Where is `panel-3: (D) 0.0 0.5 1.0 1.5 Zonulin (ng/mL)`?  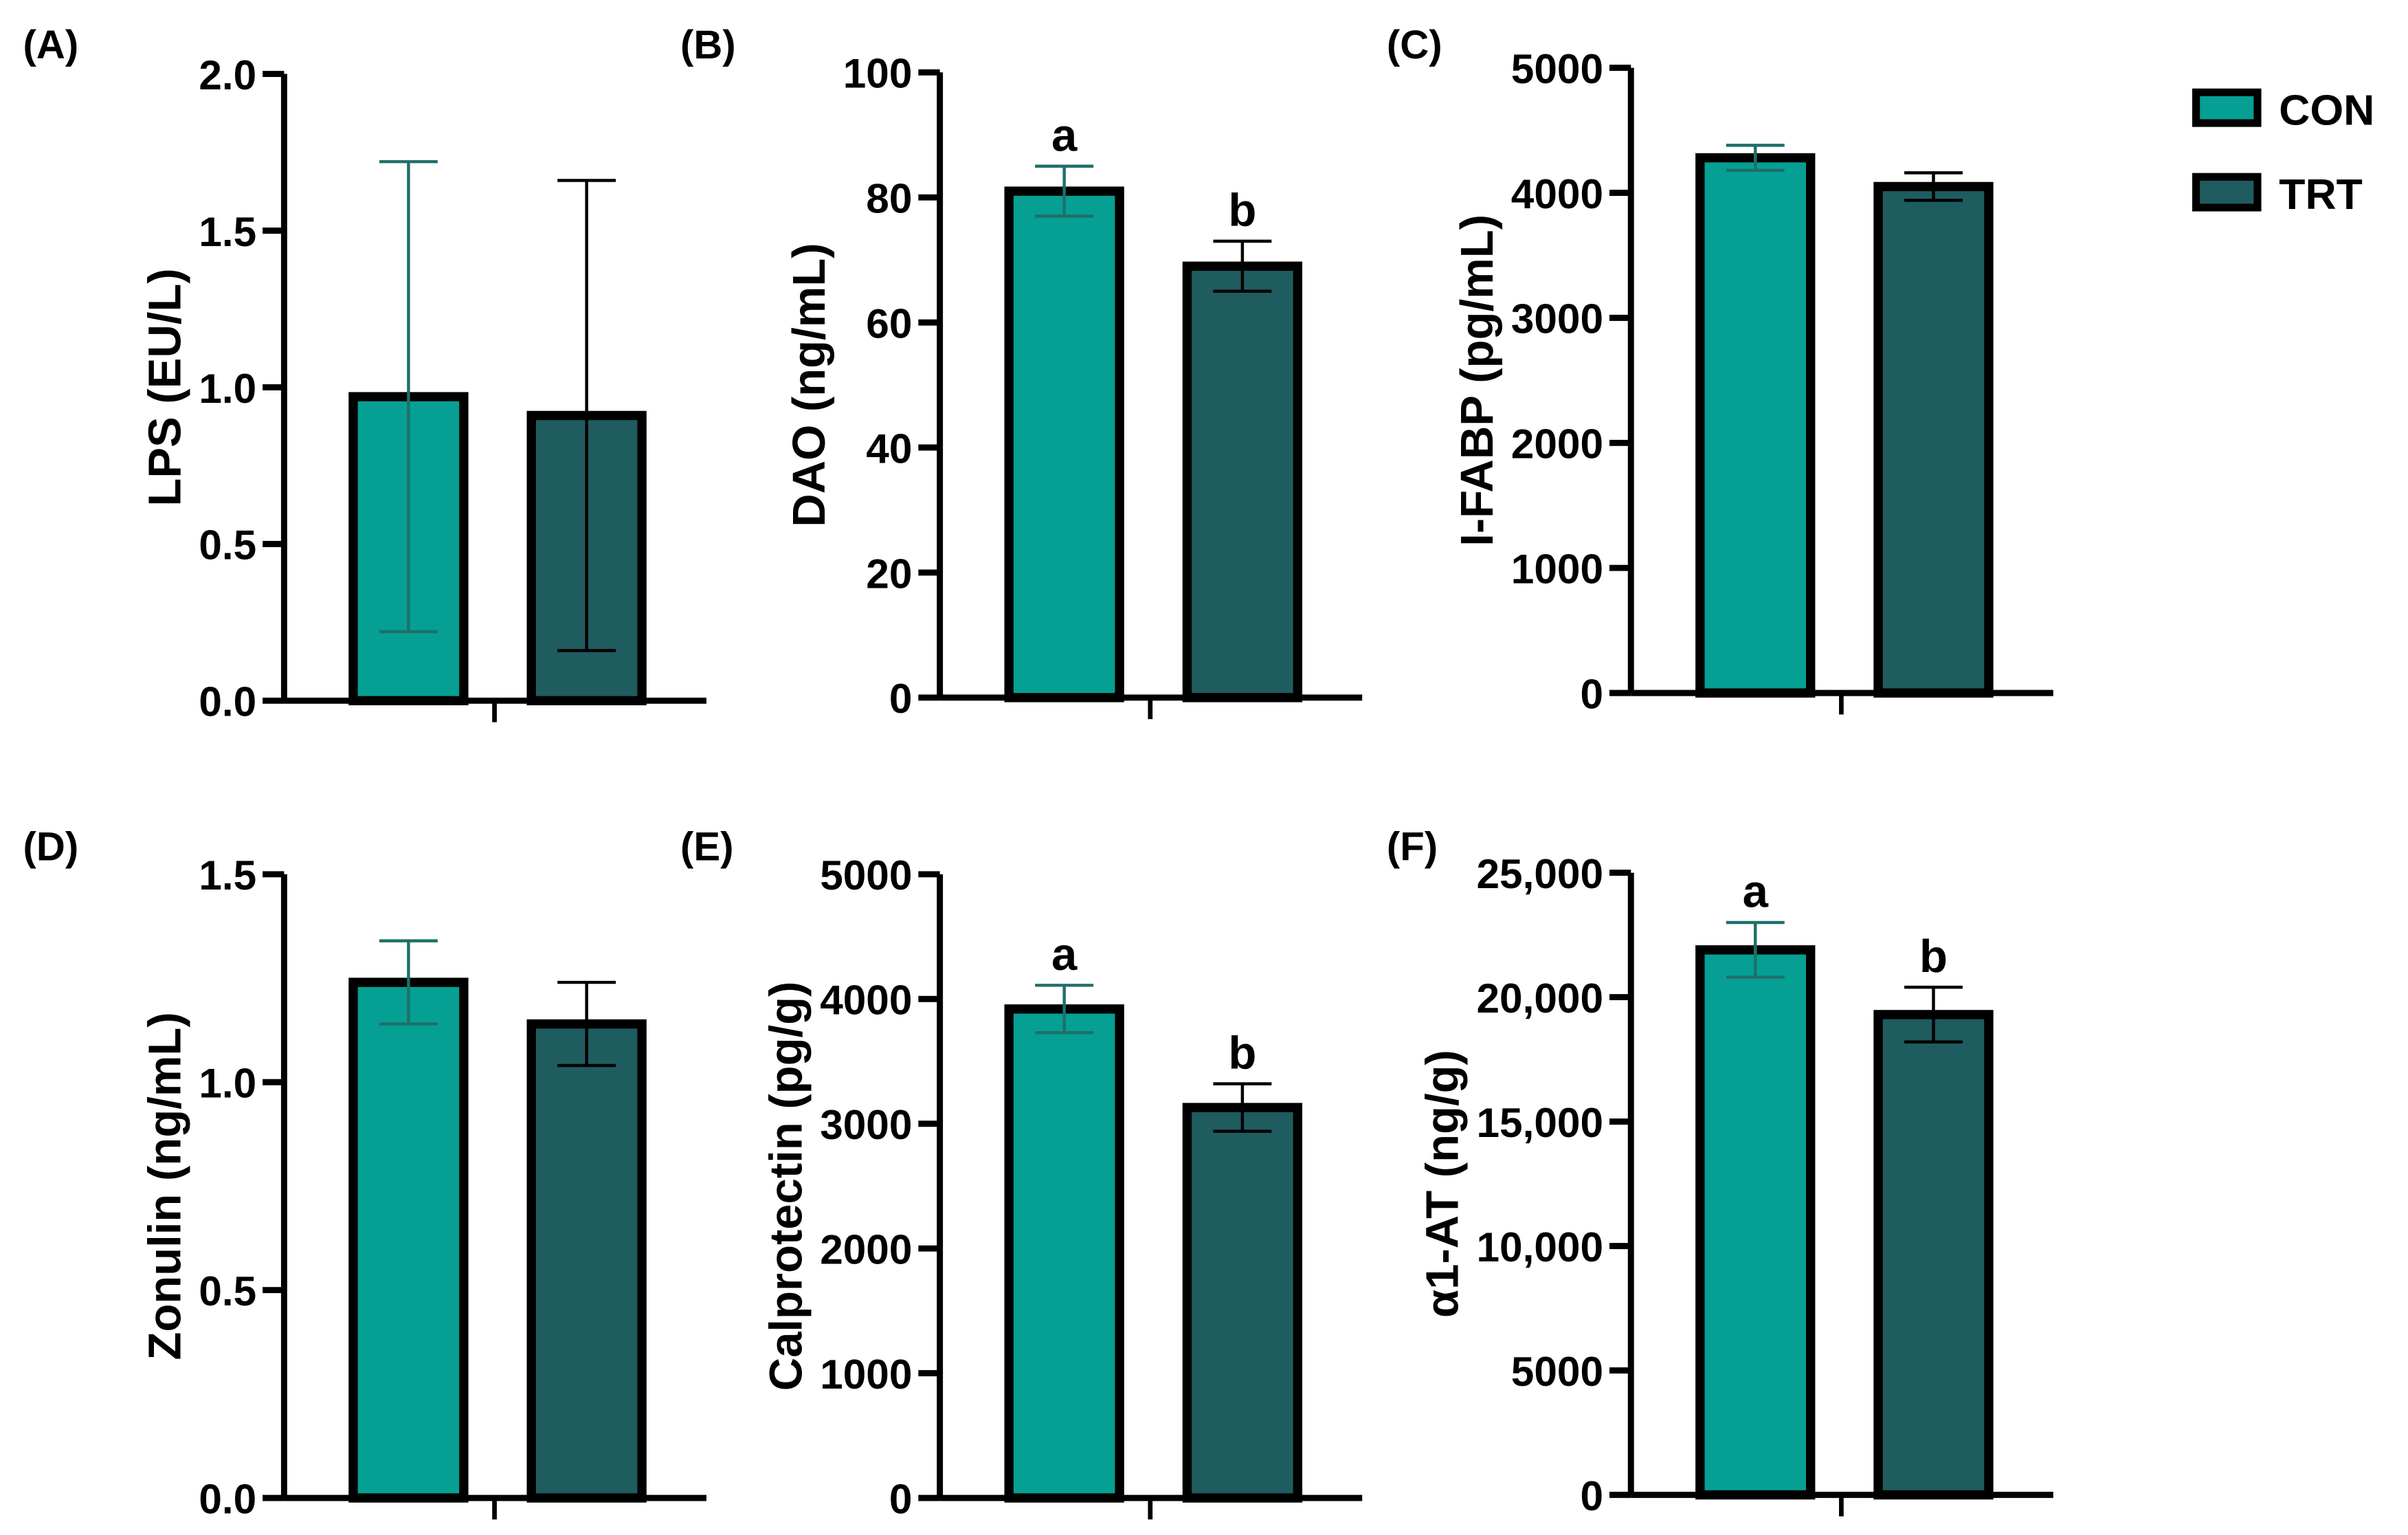
panel-3: (D) 0.0 0.5 1.0 1.5 Zonulin (ng/mL) is located at coordinates (365, 1173).